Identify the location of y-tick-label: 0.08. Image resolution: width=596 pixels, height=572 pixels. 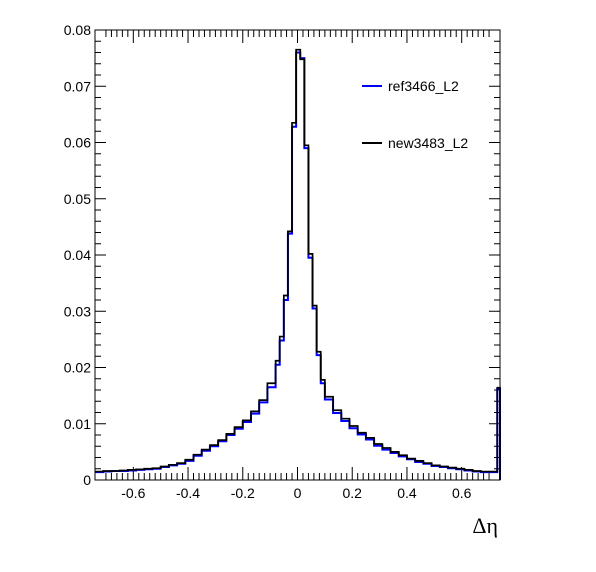
(77, 30).